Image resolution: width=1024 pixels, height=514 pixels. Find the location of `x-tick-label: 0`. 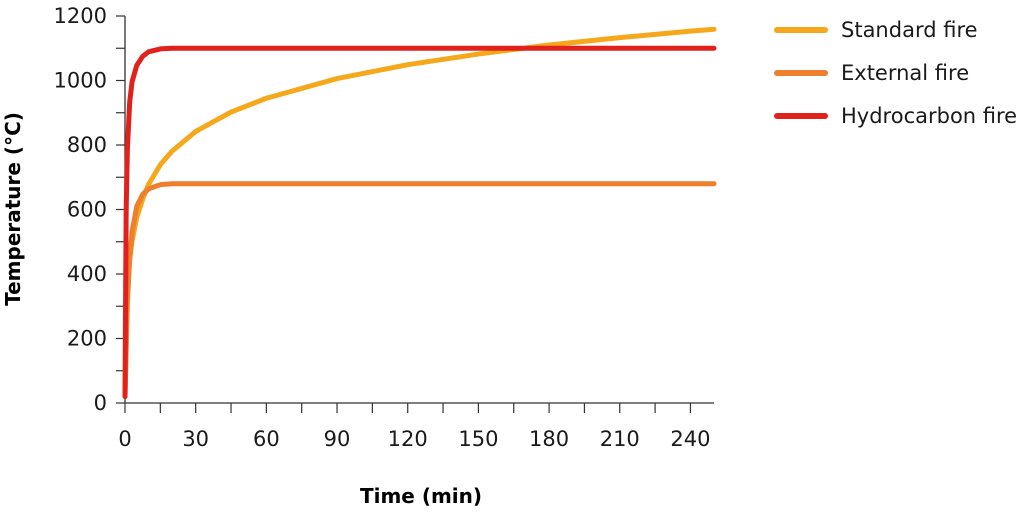

x-tick-label: 0 is located at coordinates (124, 439).